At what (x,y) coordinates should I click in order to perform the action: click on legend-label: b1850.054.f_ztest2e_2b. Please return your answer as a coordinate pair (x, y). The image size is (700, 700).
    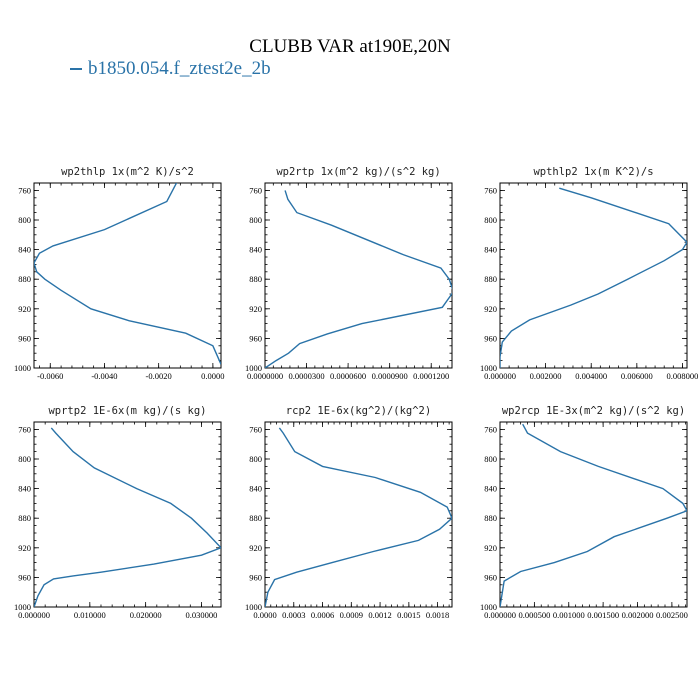
    Looking at the image, I should click on (179, 68).